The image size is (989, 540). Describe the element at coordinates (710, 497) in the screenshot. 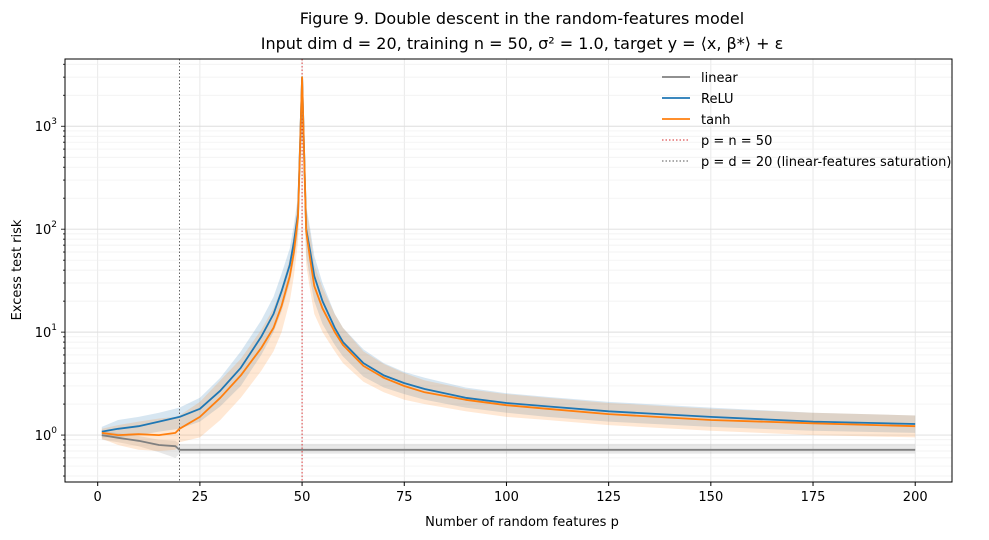

I see `x-tick-label: 150` at that location.